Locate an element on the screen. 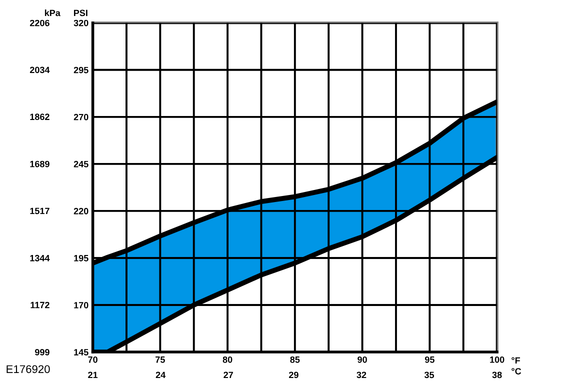 The height and width of the screenshot is (381, 580). y-tick-label: 295 is located at coordinates (81, 70).